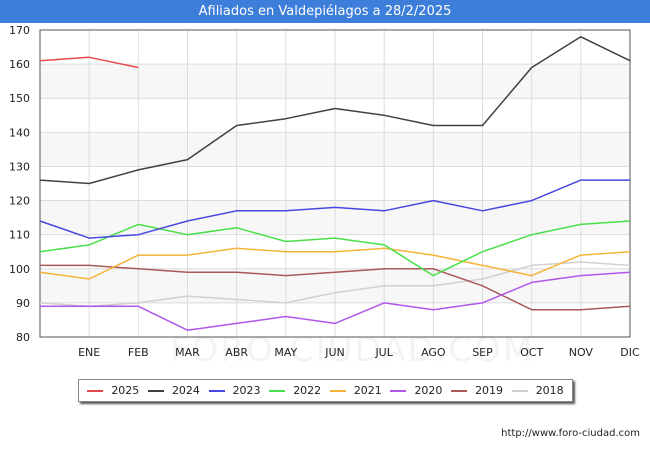 The height and width of the screenshot is (450, 650). Describe the element at coordinates (236, 352) in the screenshot. I see `x-tick-label: ABR` at that location.